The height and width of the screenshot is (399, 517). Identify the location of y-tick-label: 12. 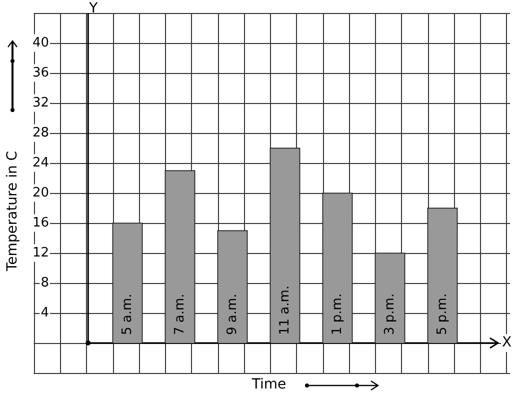
(40, 252).